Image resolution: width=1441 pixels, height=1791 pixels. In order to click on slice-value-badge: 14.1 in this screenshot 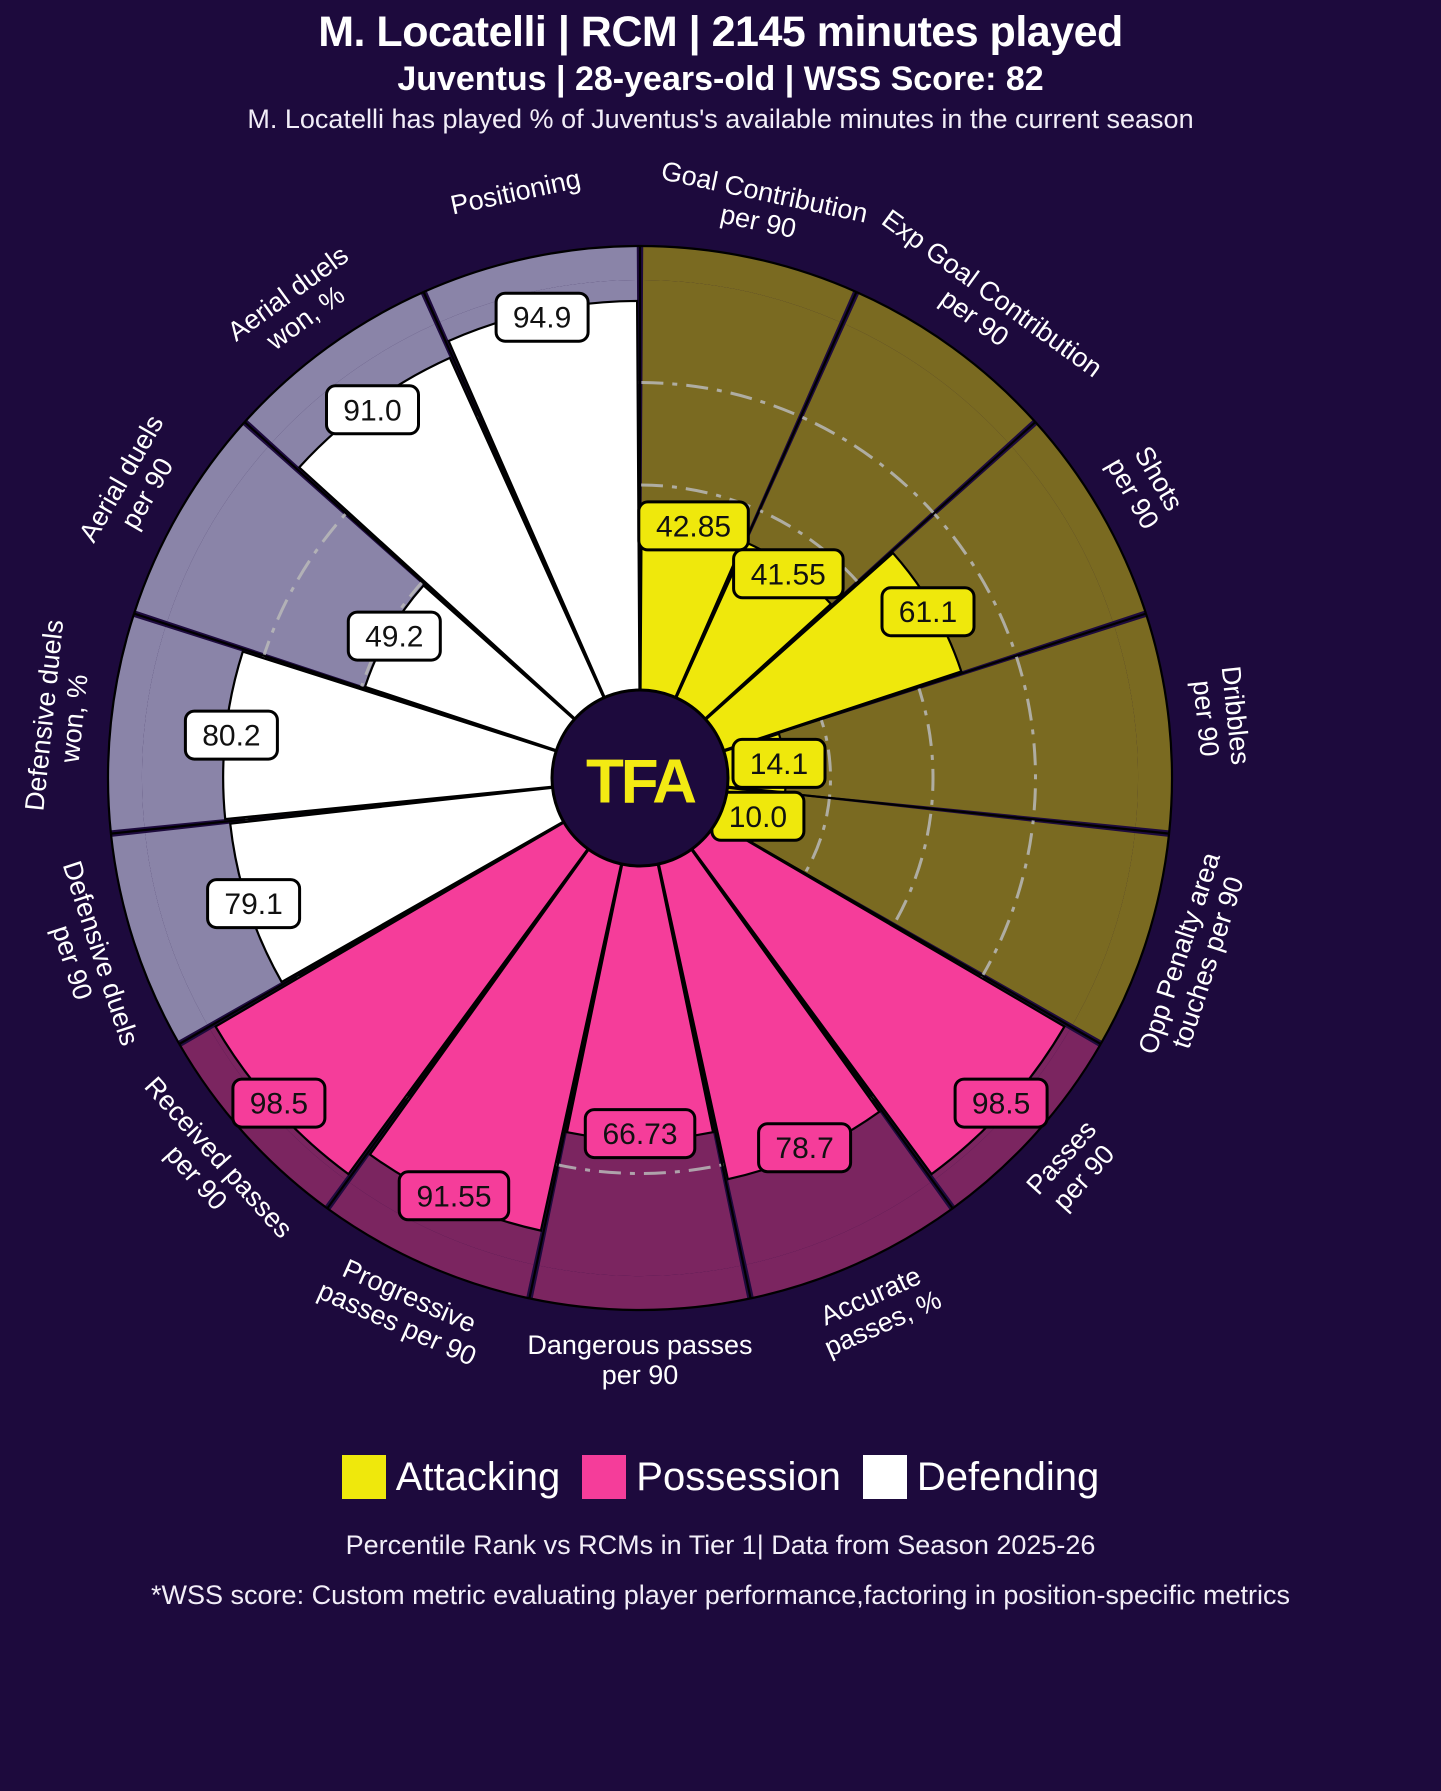, I will do `click(779, 763)`.